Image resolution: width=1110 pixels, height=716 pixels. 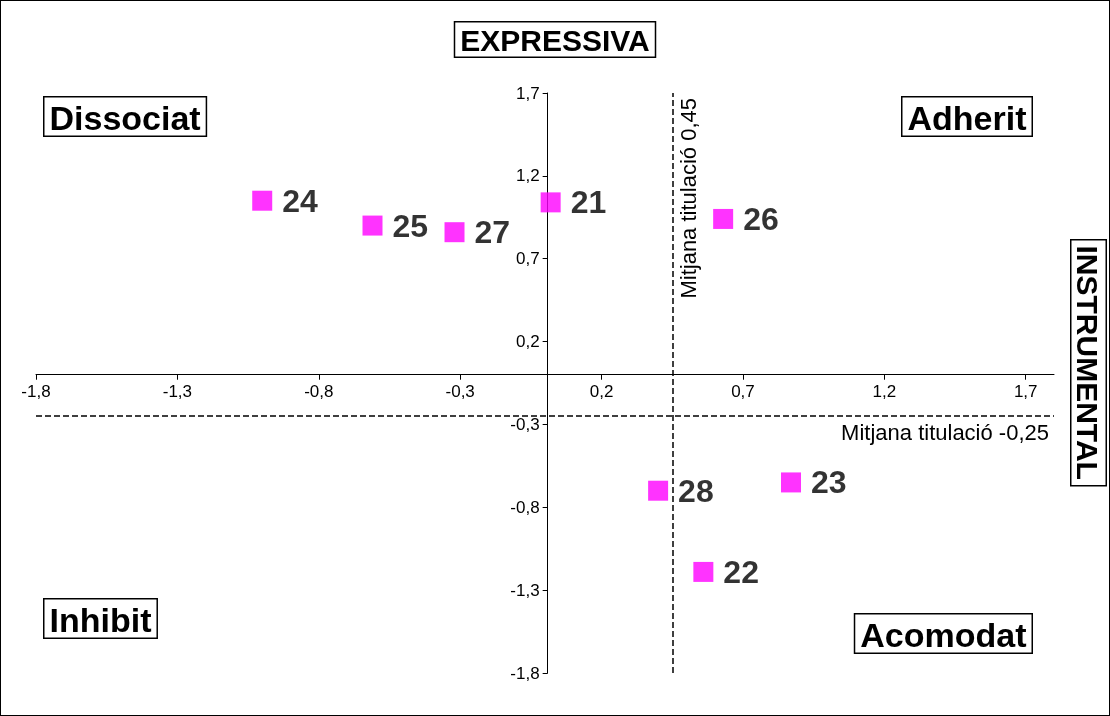 I want to click on annotation: Dissociat, so click(x=125, y=117).